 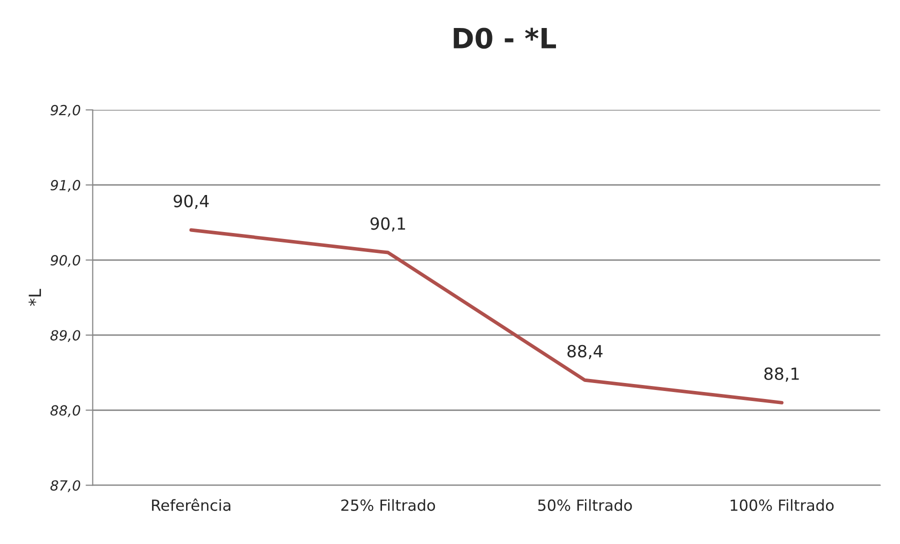 What do you see at coordinates (65, 186) in the screenshot?
I see `y-tick-label: 91,0` at bounding box center [65, 186].